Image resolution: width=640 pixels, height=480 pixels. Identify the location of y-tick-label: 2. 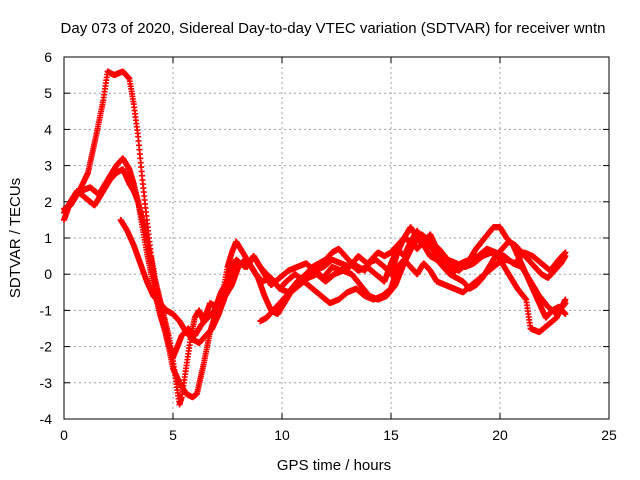
(48, 202).